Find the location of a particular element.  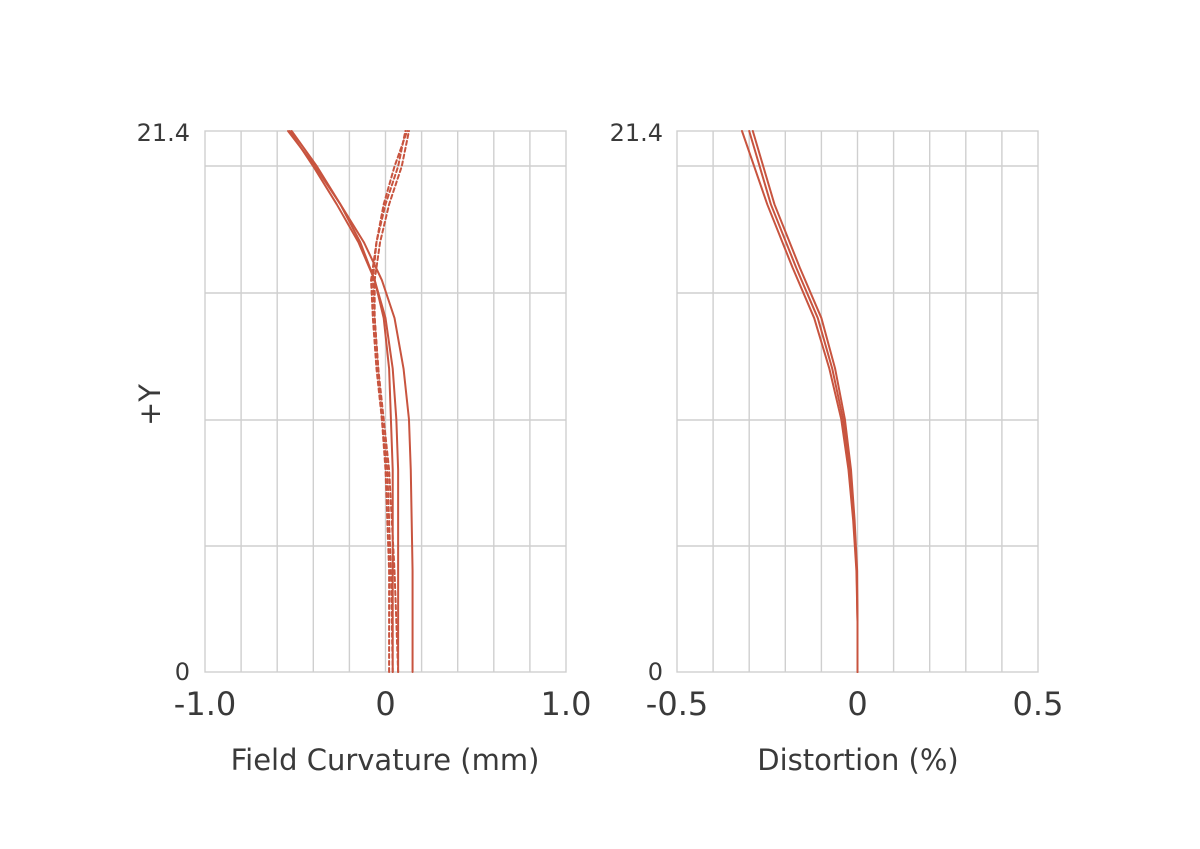

x-axis-title: Field Curvature (mm) is located at coordinates (385, 760).